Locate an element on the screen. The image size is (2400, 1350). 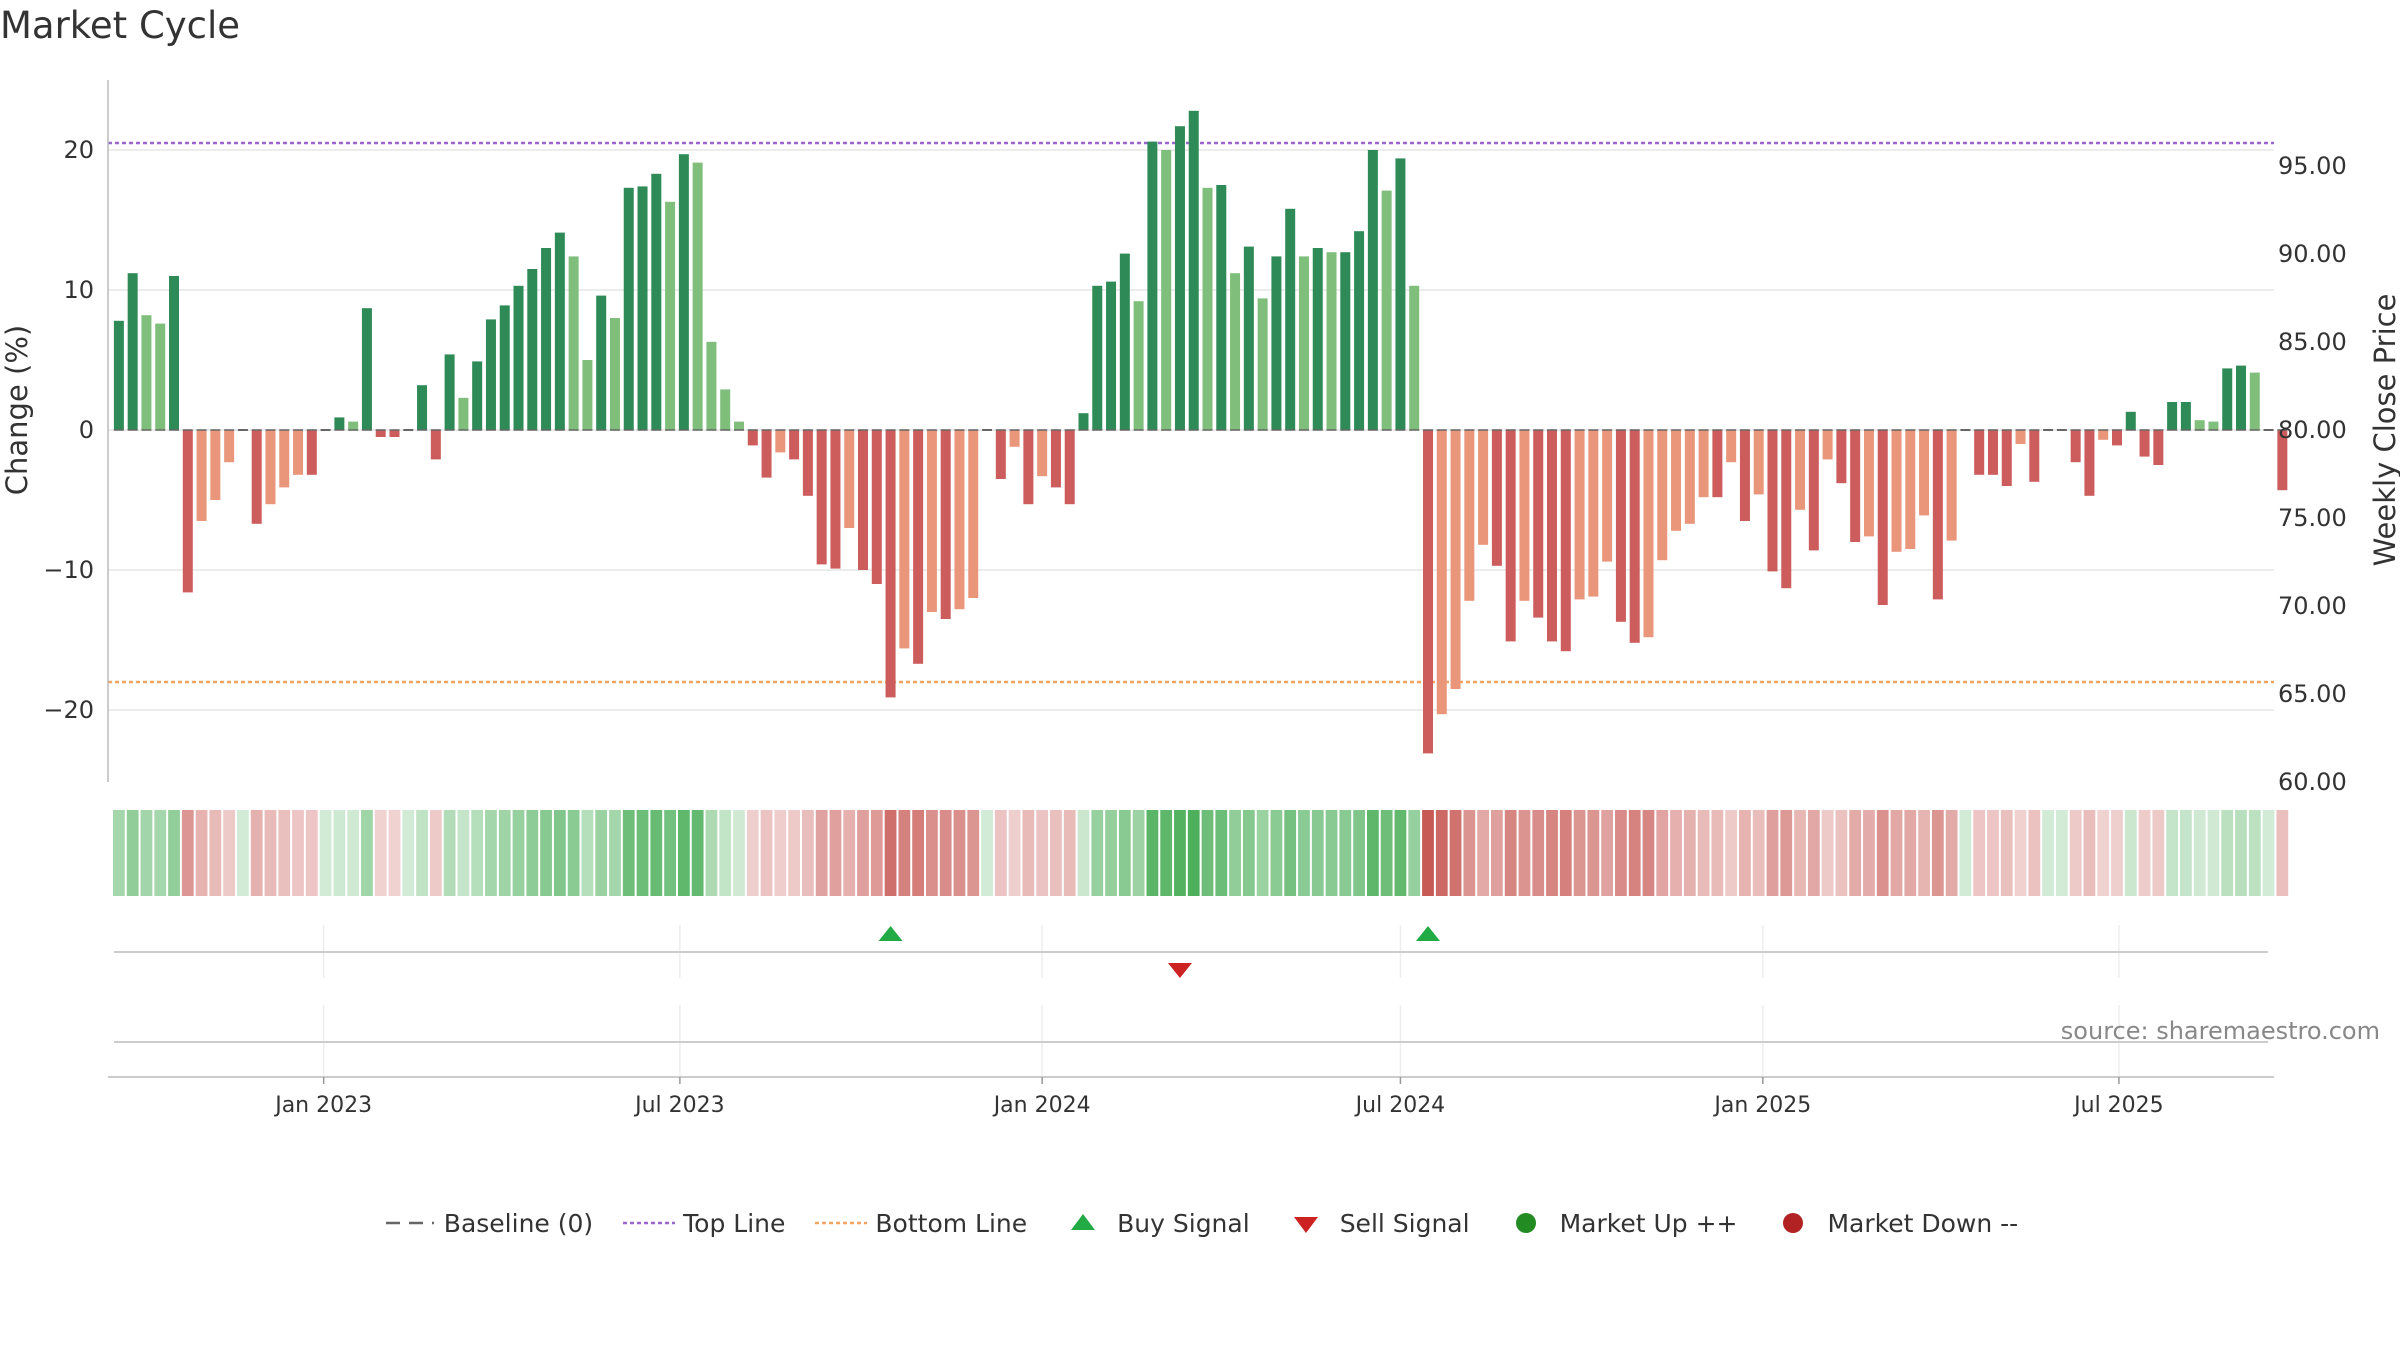
y-left-tick-label: −20 is located at coordinates (68, 710).